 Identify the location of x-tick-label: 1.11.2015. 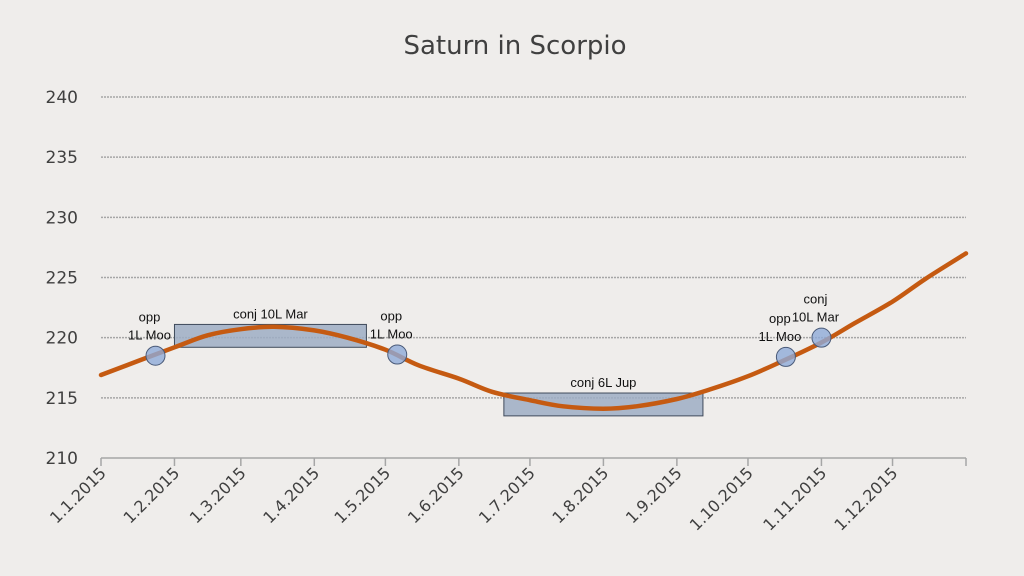
(794, 498).